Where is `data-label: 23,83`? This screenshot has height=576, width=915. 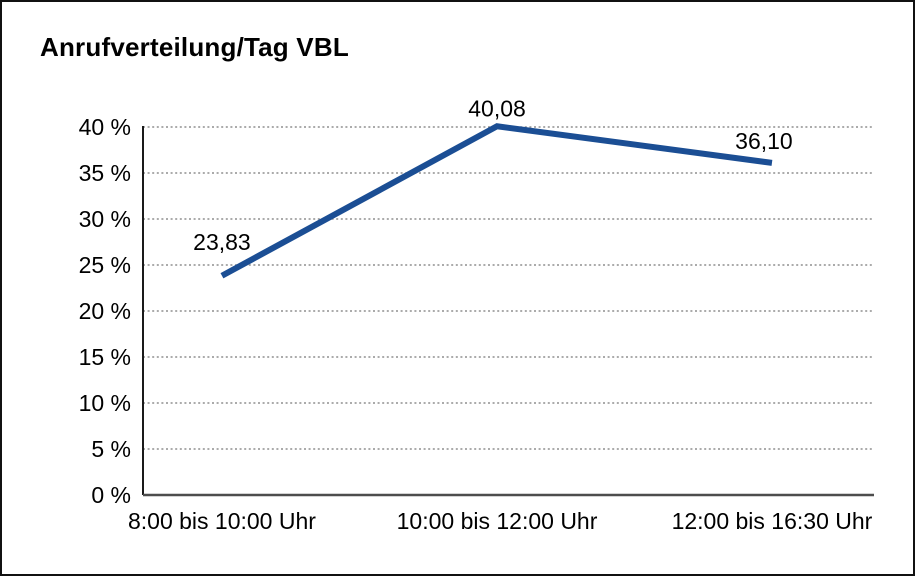 data-label: 23,83 is located at coordinates (222, 242).